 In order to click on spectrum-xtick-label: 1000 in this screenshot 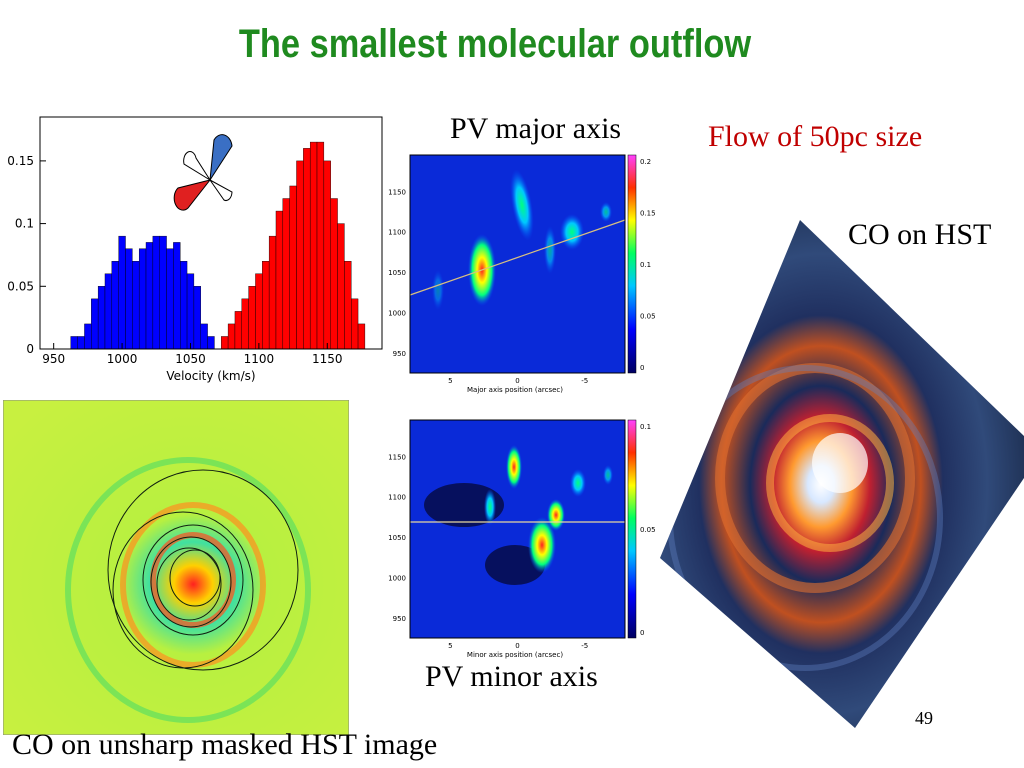, I will do `click(122, 359)`.